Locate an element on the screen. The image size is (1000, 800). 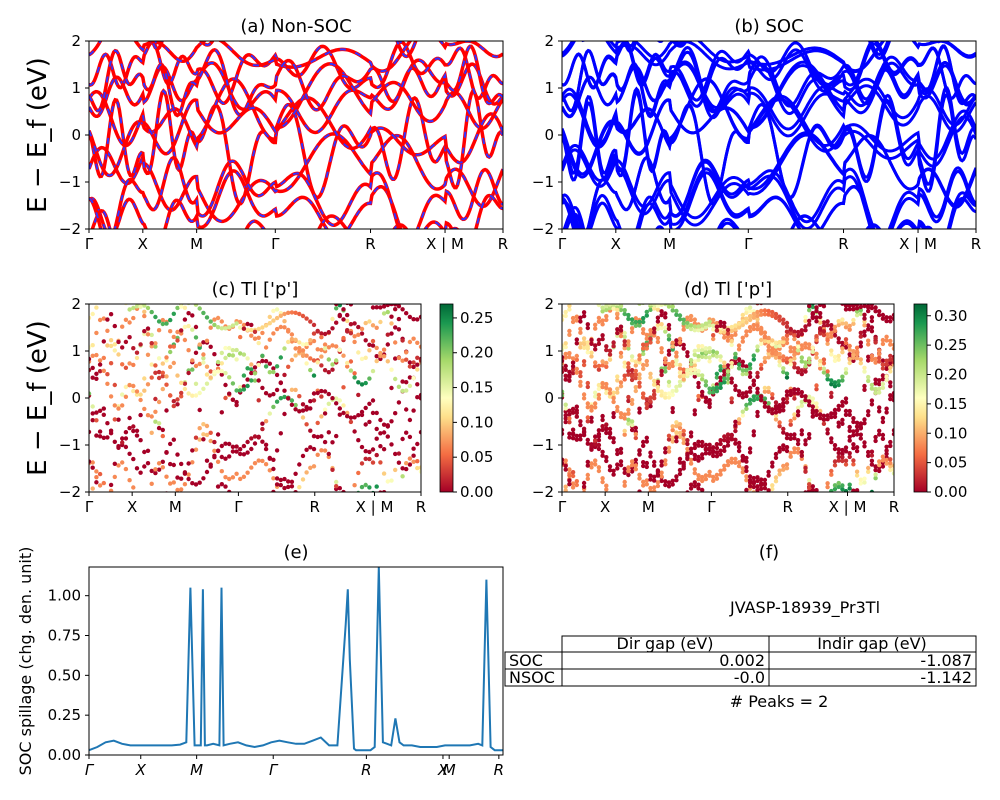
panel-e-spillage is located at coordinates (296, 659).